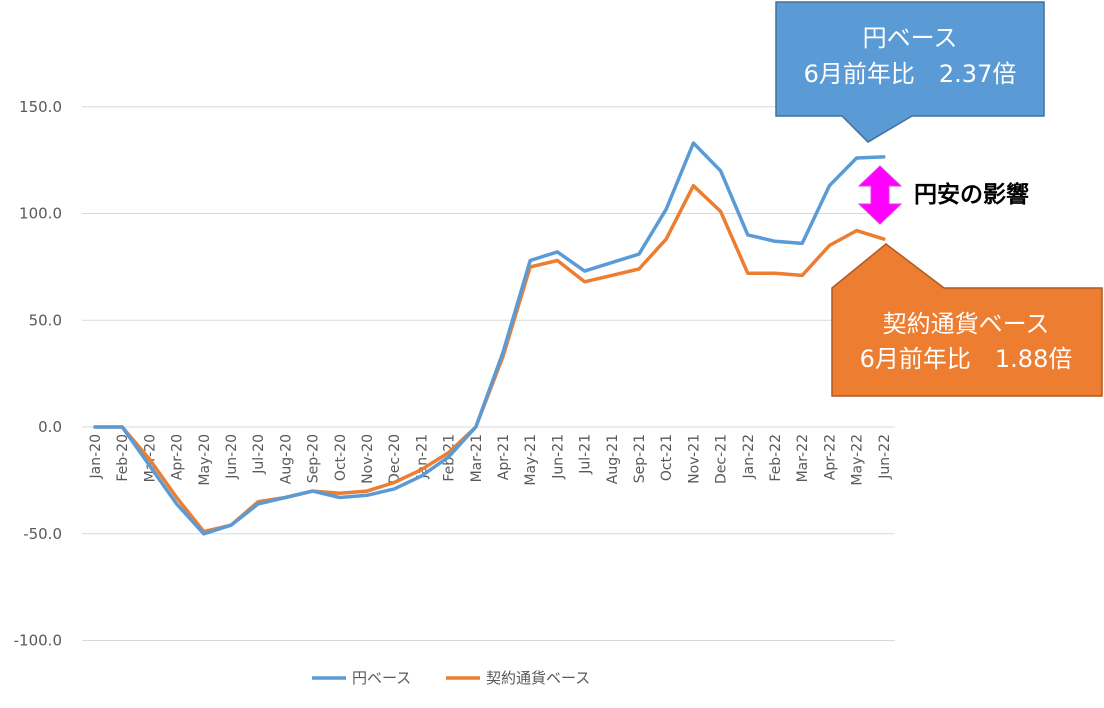 This screenshot has width=1104, height=708. What do you see at coordinates (50, 427) in the screenshot?
I see `y-tick-label: 0.0` at bounding box center [50, 427].